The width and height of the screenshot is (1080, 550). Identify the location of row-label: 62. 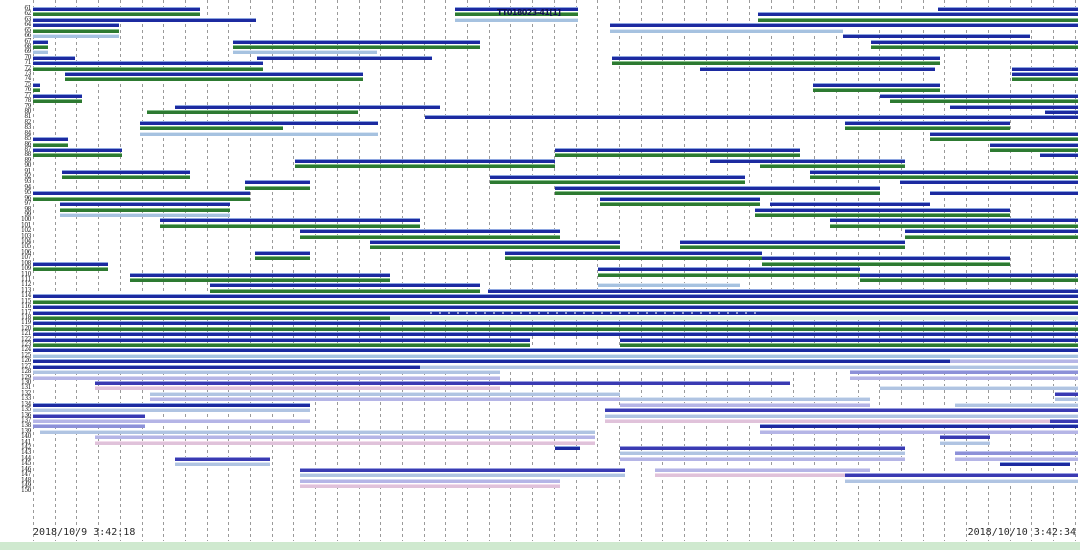
(27, 14).